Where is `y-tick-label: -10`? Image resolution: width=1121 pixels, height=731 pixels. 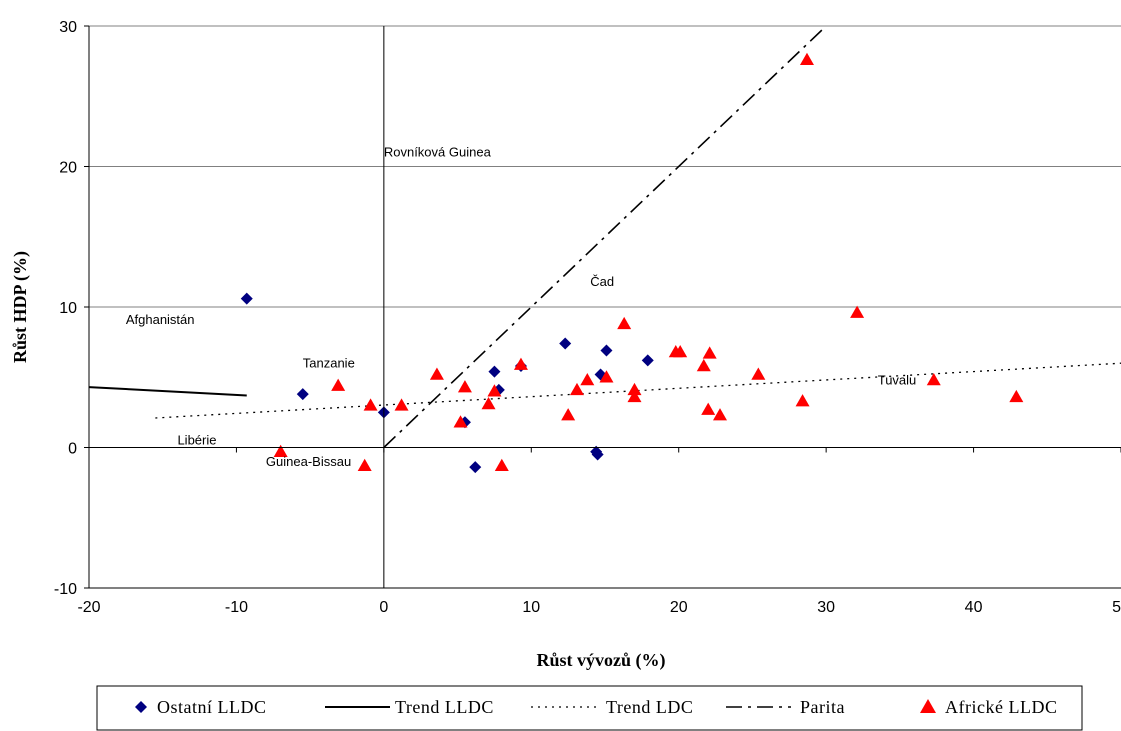
y-tick-label: -10 is located at coordinates (65, 589).